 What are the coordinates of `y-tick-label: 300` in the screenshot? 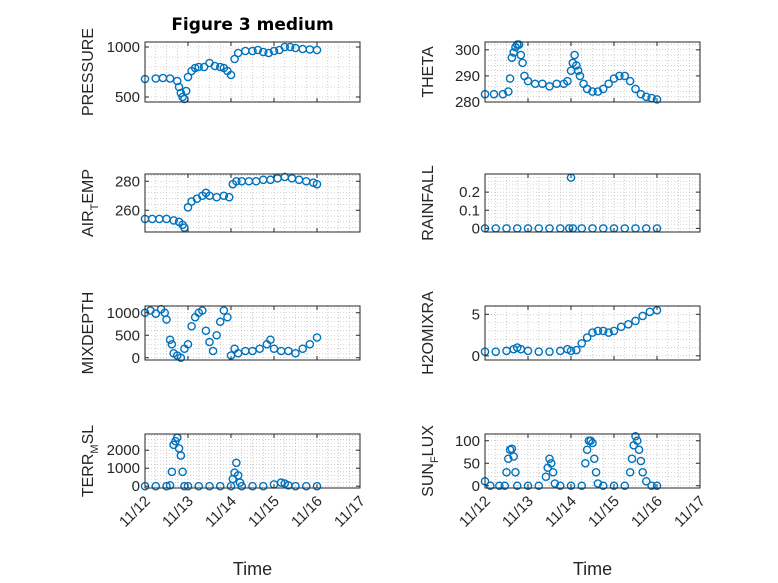 It's located at (467, 50).